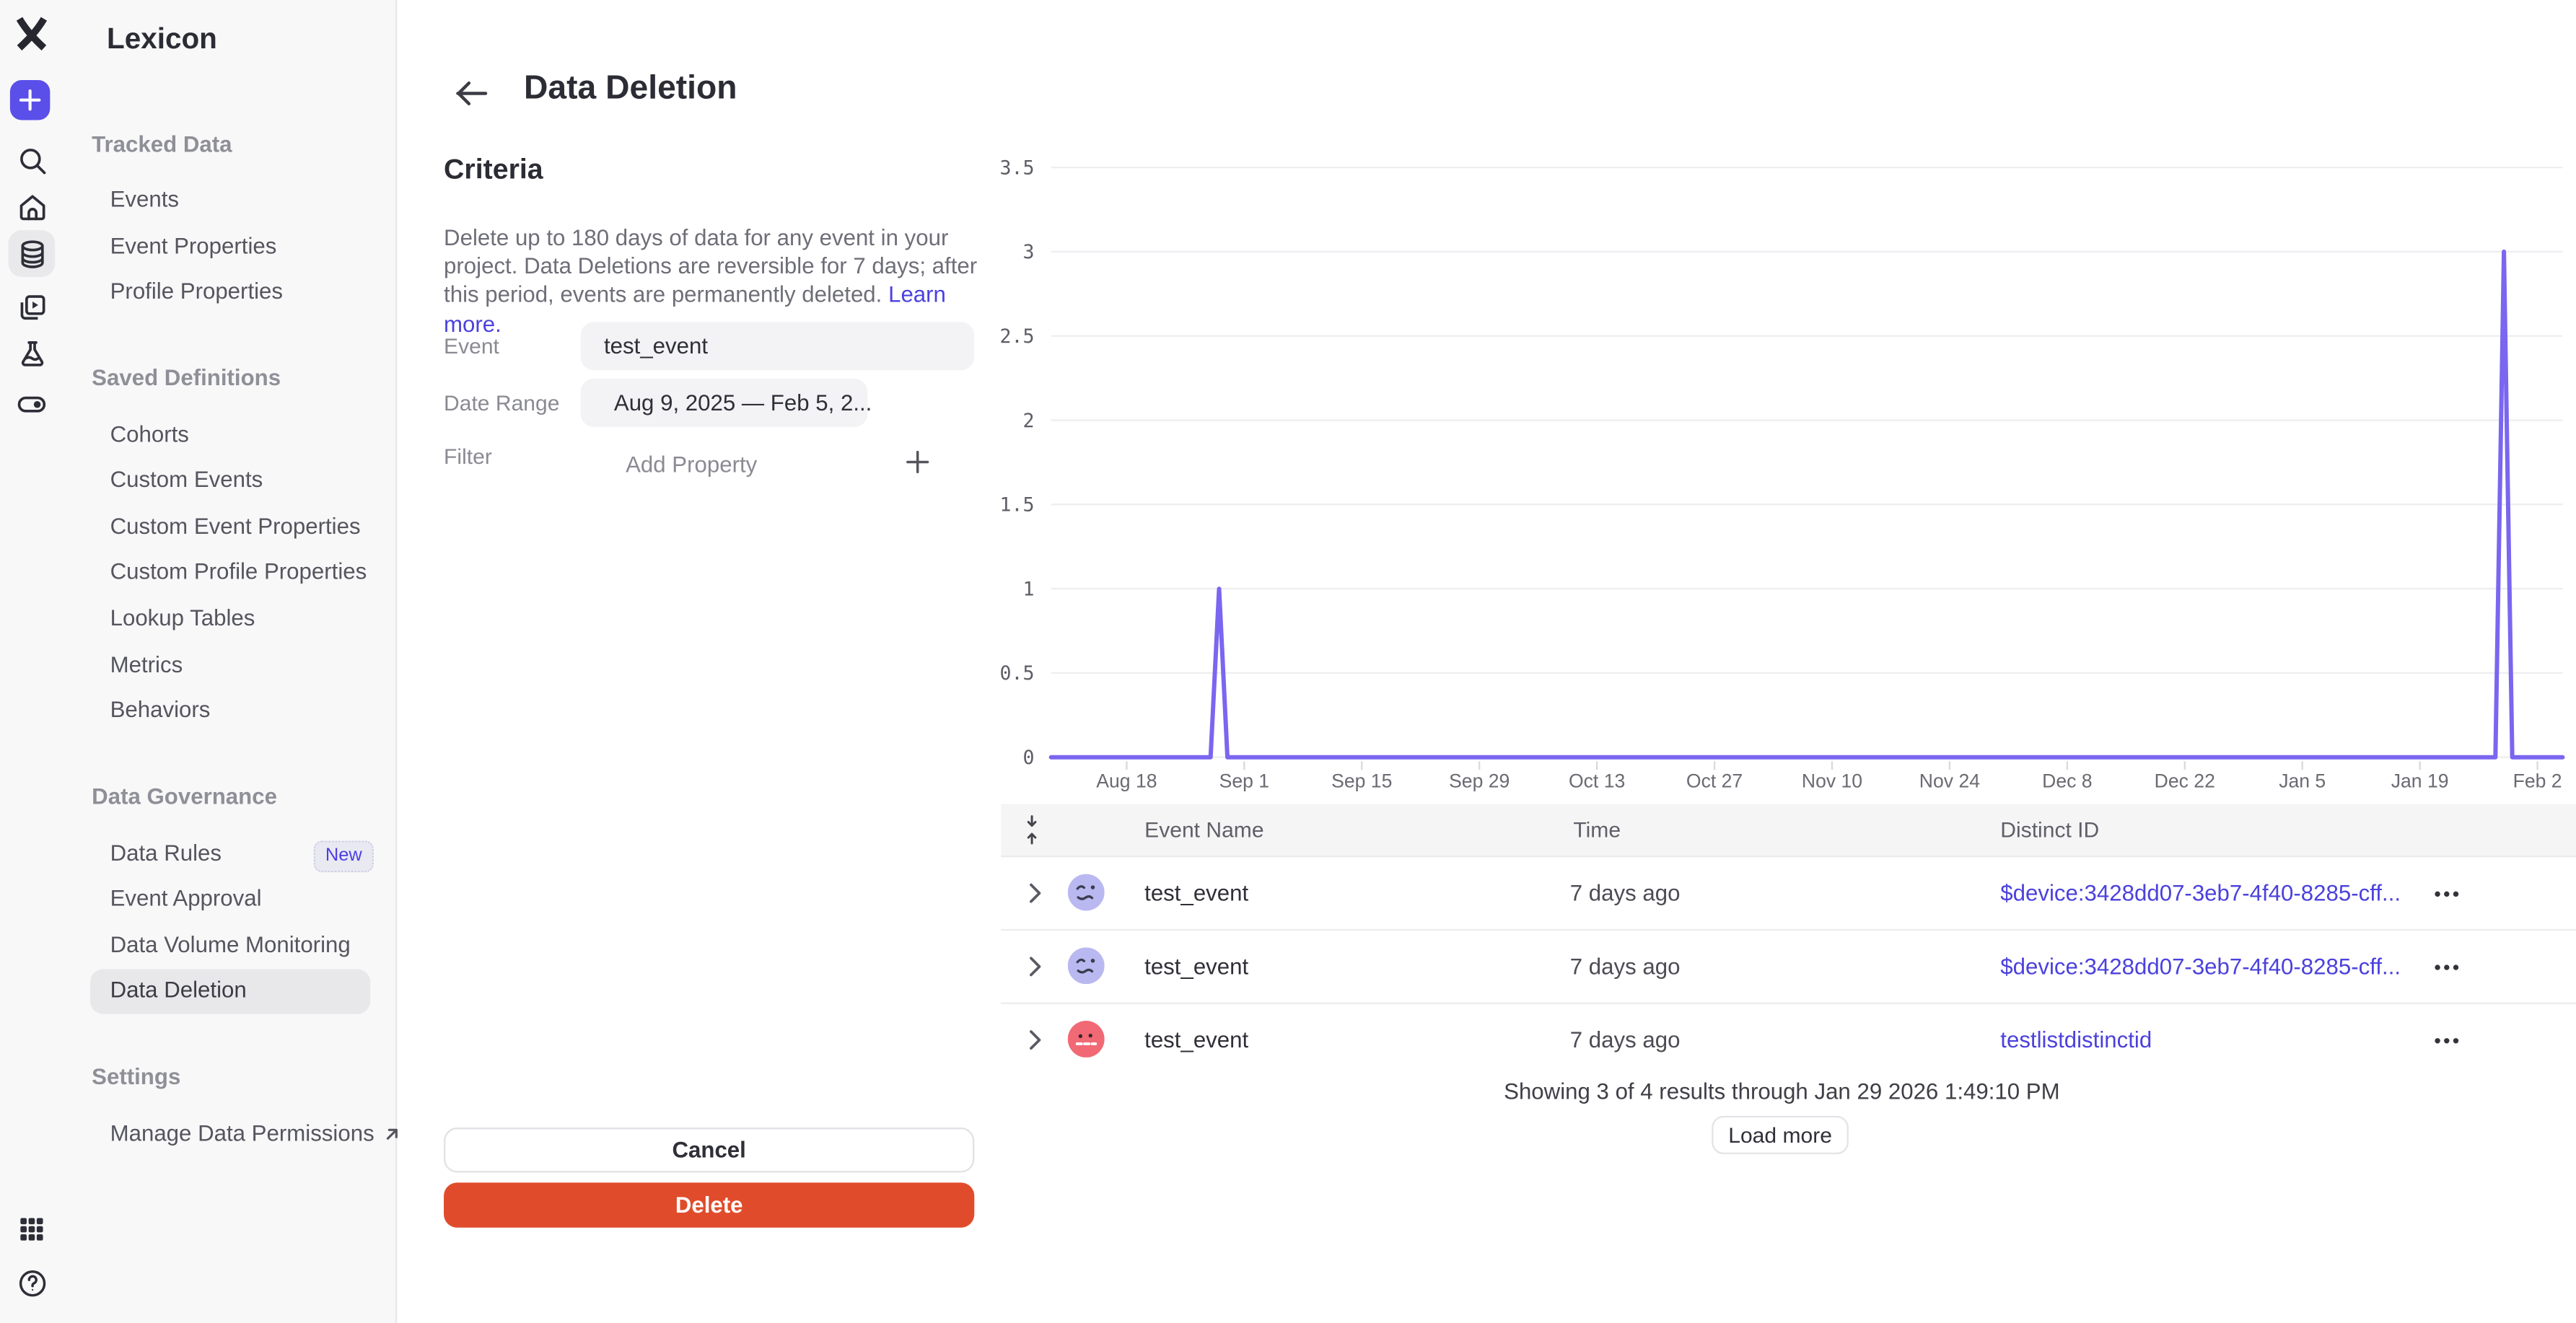 This screenshot has height=1323, width=2576. I want to click on sidebar-item-event-properties: Event Properties, so click(194, 246).